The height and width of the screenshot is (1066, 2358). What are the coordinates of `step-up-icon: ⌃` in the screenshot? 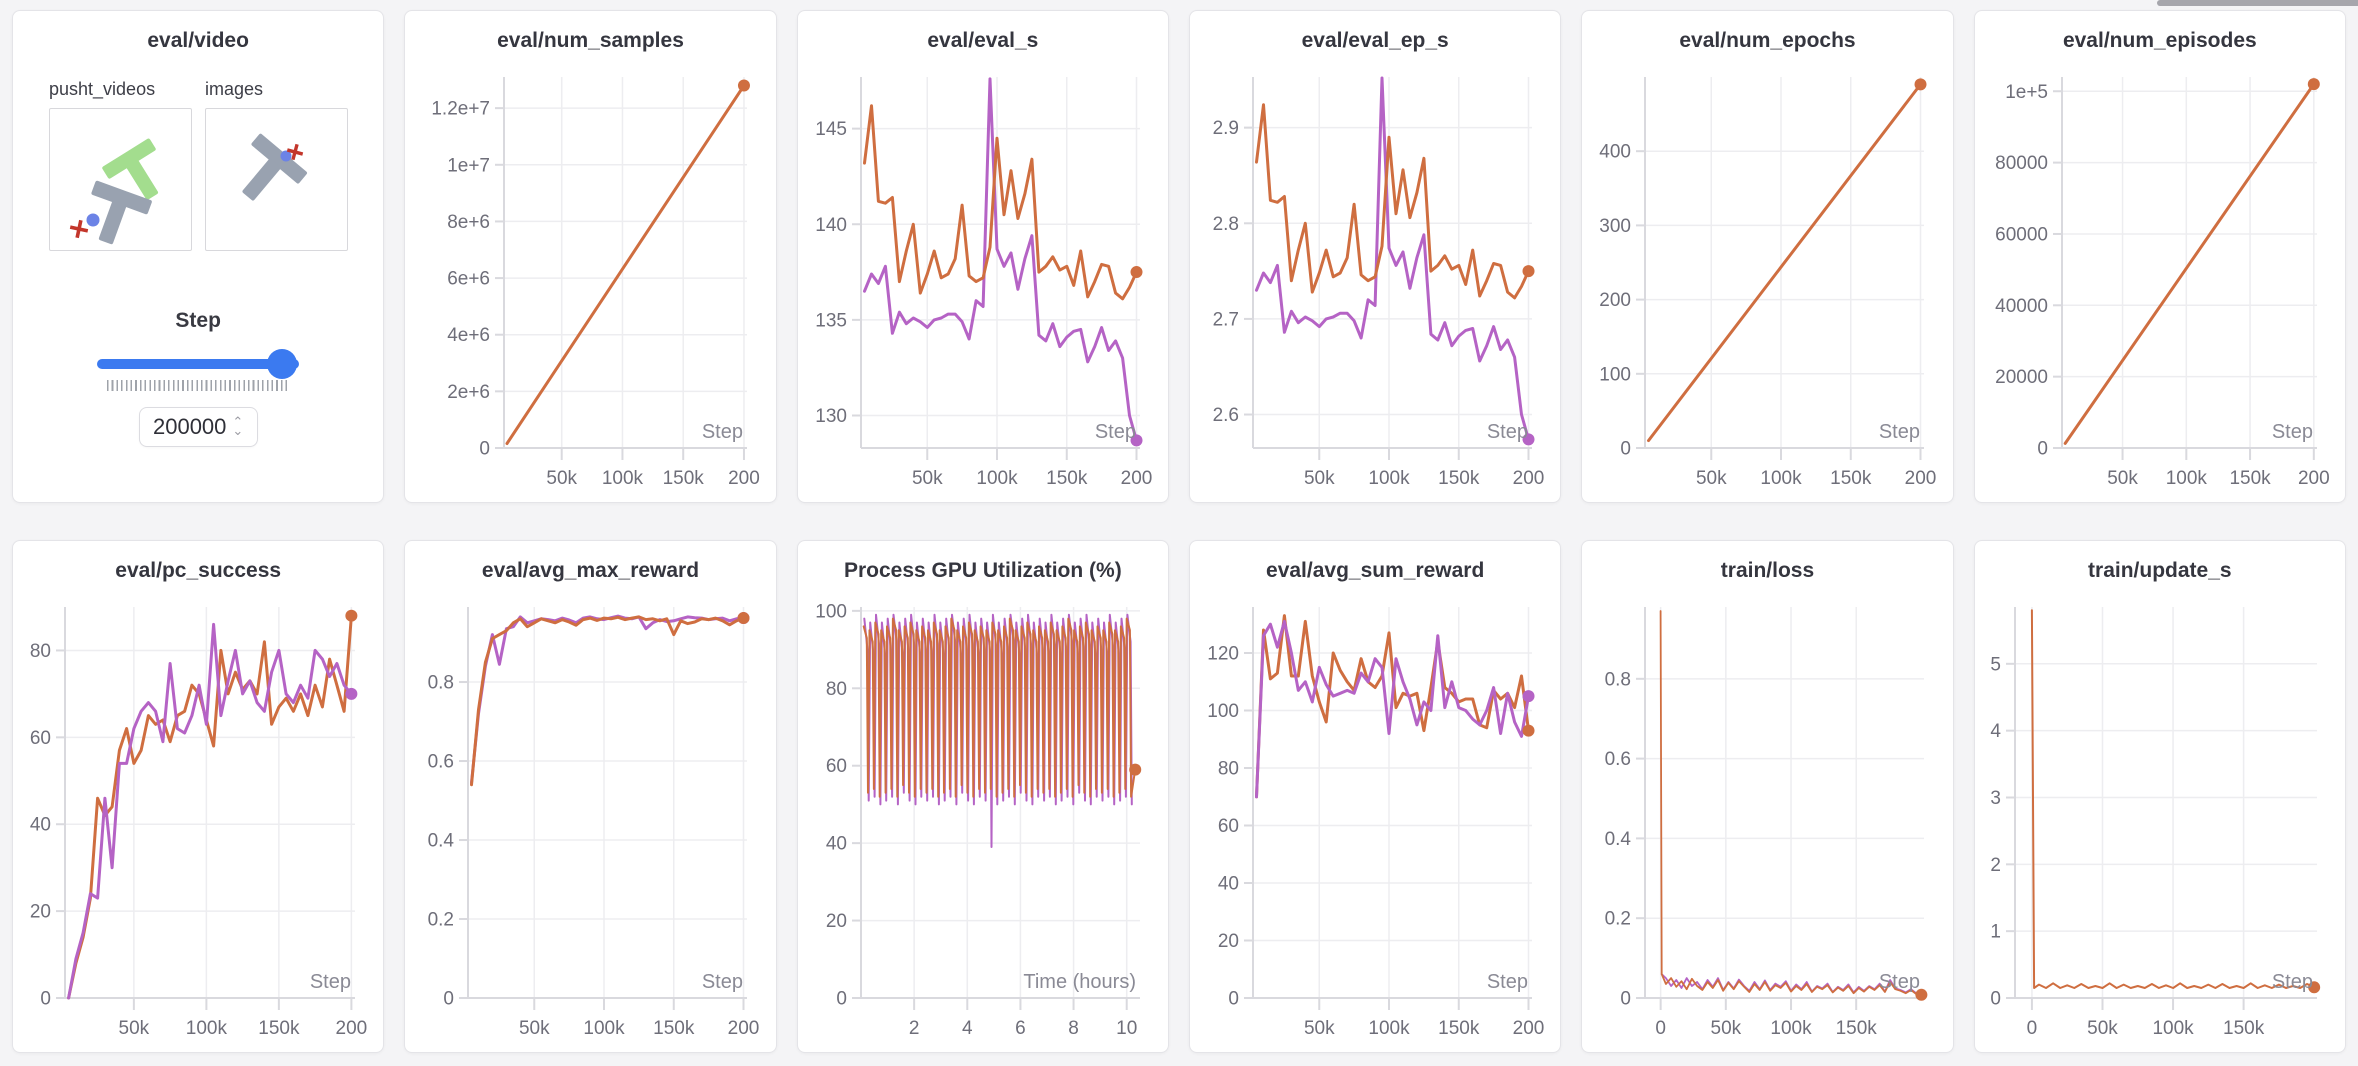 It's located at (238, 421).